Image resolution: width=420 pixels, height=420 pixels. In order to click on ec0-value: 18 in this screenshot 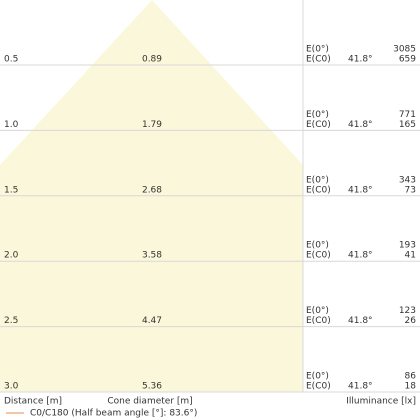, I will do `click(411, 387)`.